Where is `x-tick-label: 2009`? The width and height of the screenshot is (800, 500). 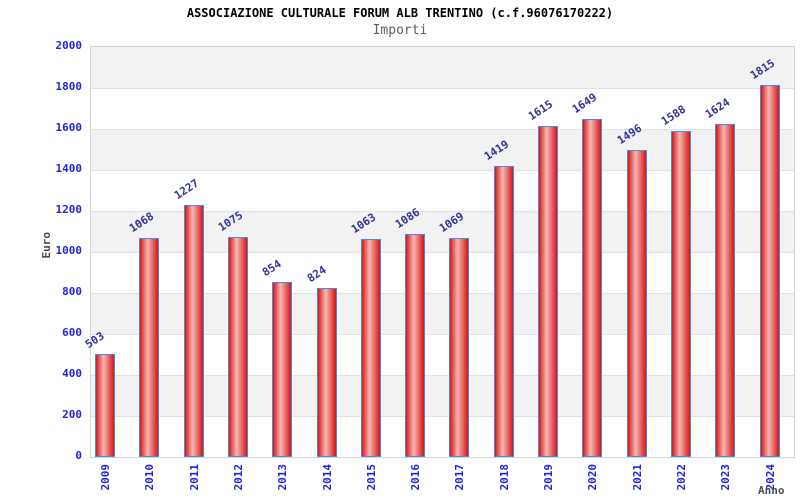 x-tick-label: 2009 is located at coordinates (105, 477).